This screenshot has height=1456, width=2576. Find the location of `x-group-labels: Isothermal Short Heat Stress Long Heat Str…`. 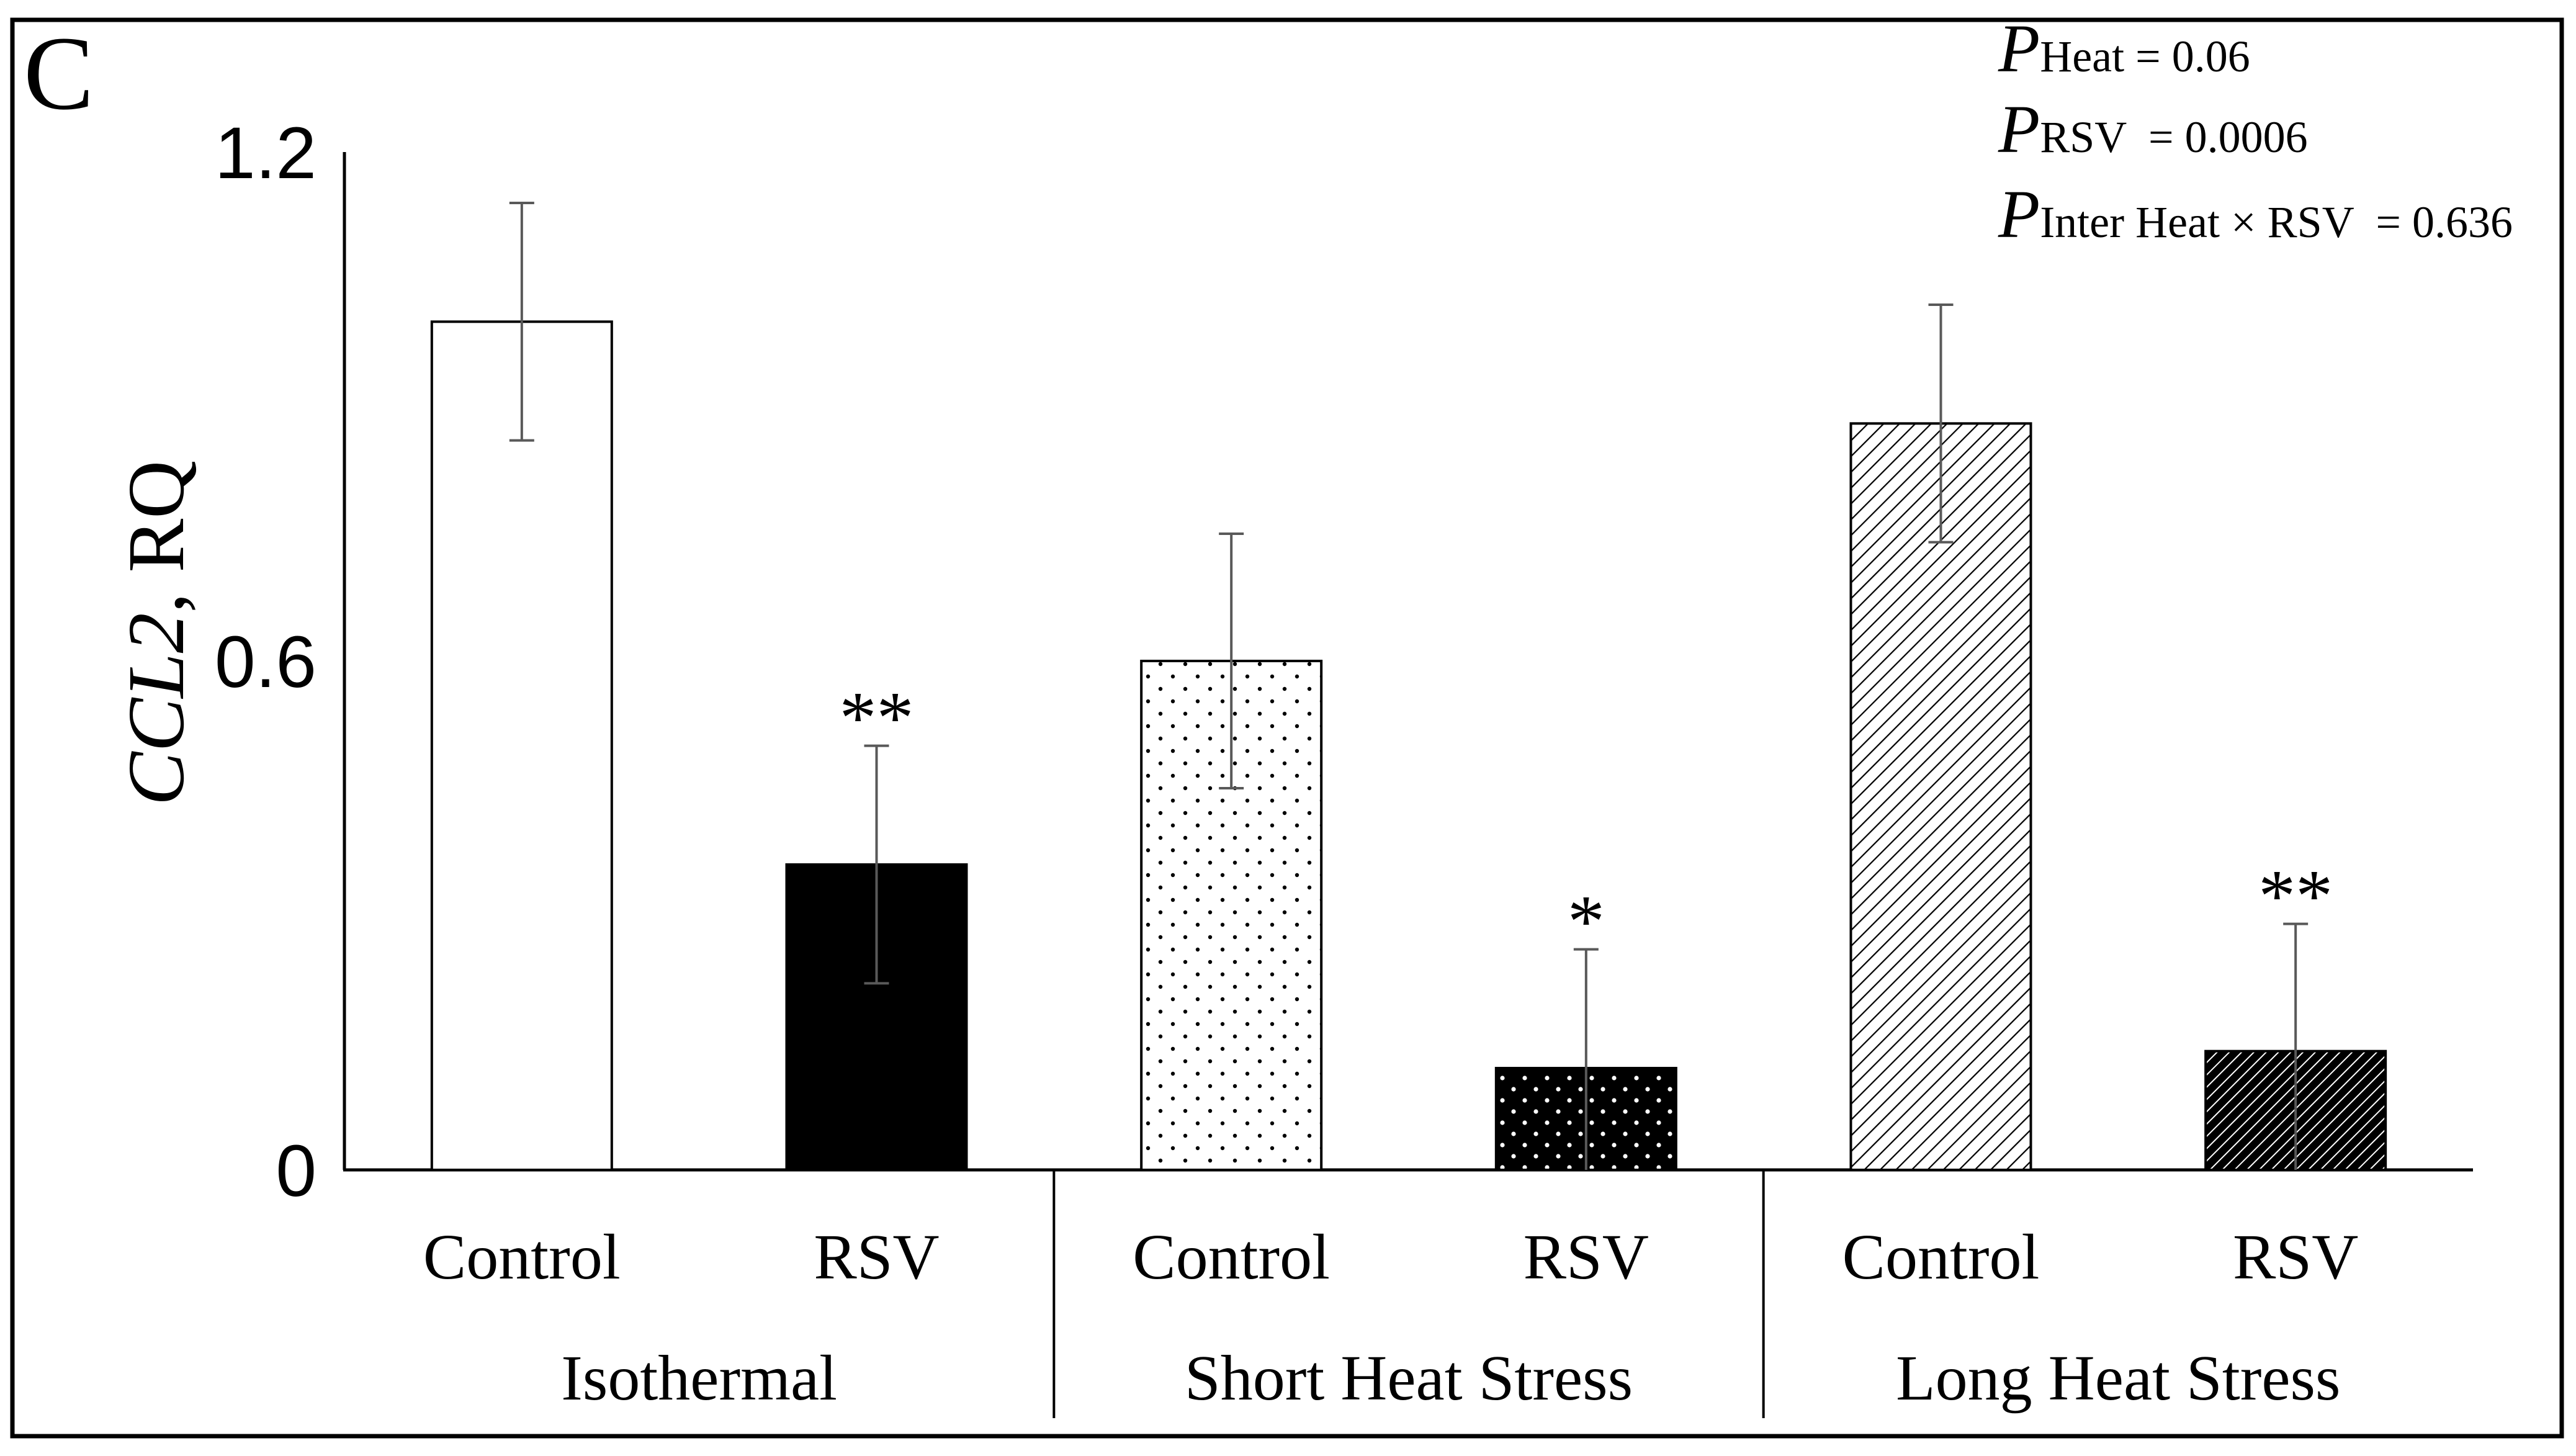

x-group-labels: Isothermal Short Heat Stress Long Heat Str… is located at coordinates (1450, 1378).